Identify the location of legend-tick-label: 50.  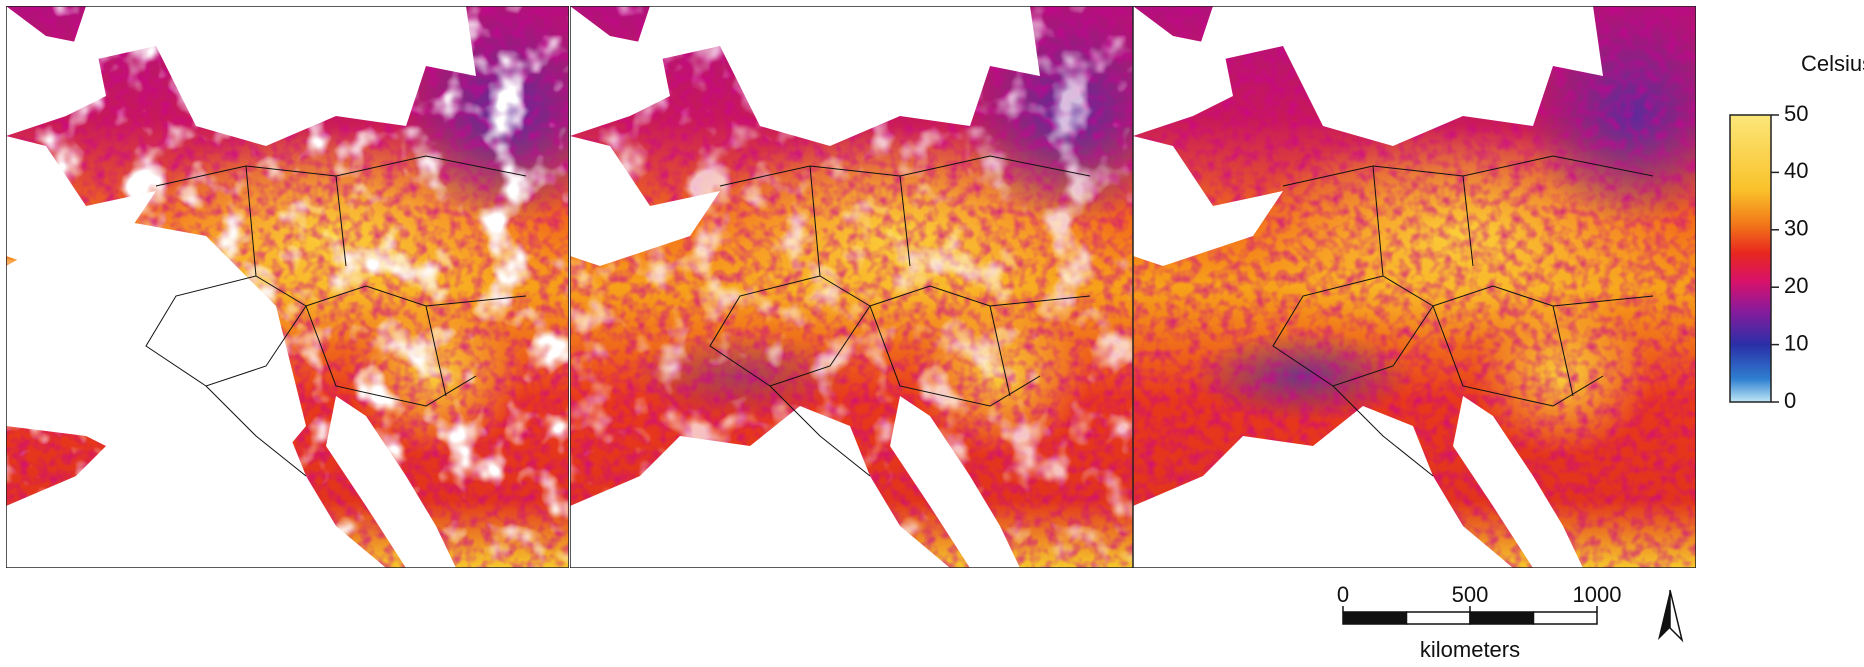
(1796, 113).